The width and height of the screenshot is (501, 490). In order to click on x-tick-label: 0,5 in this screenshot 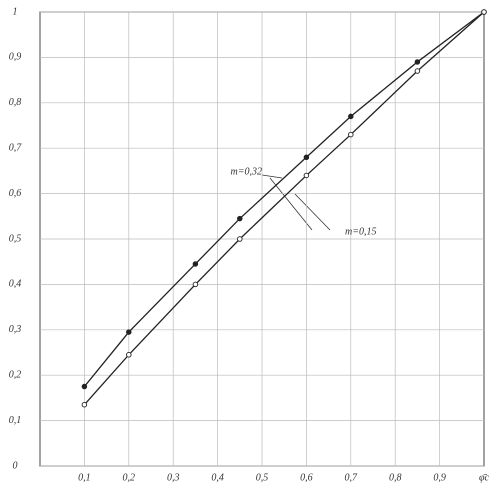, I will do `click(262, 477)`.